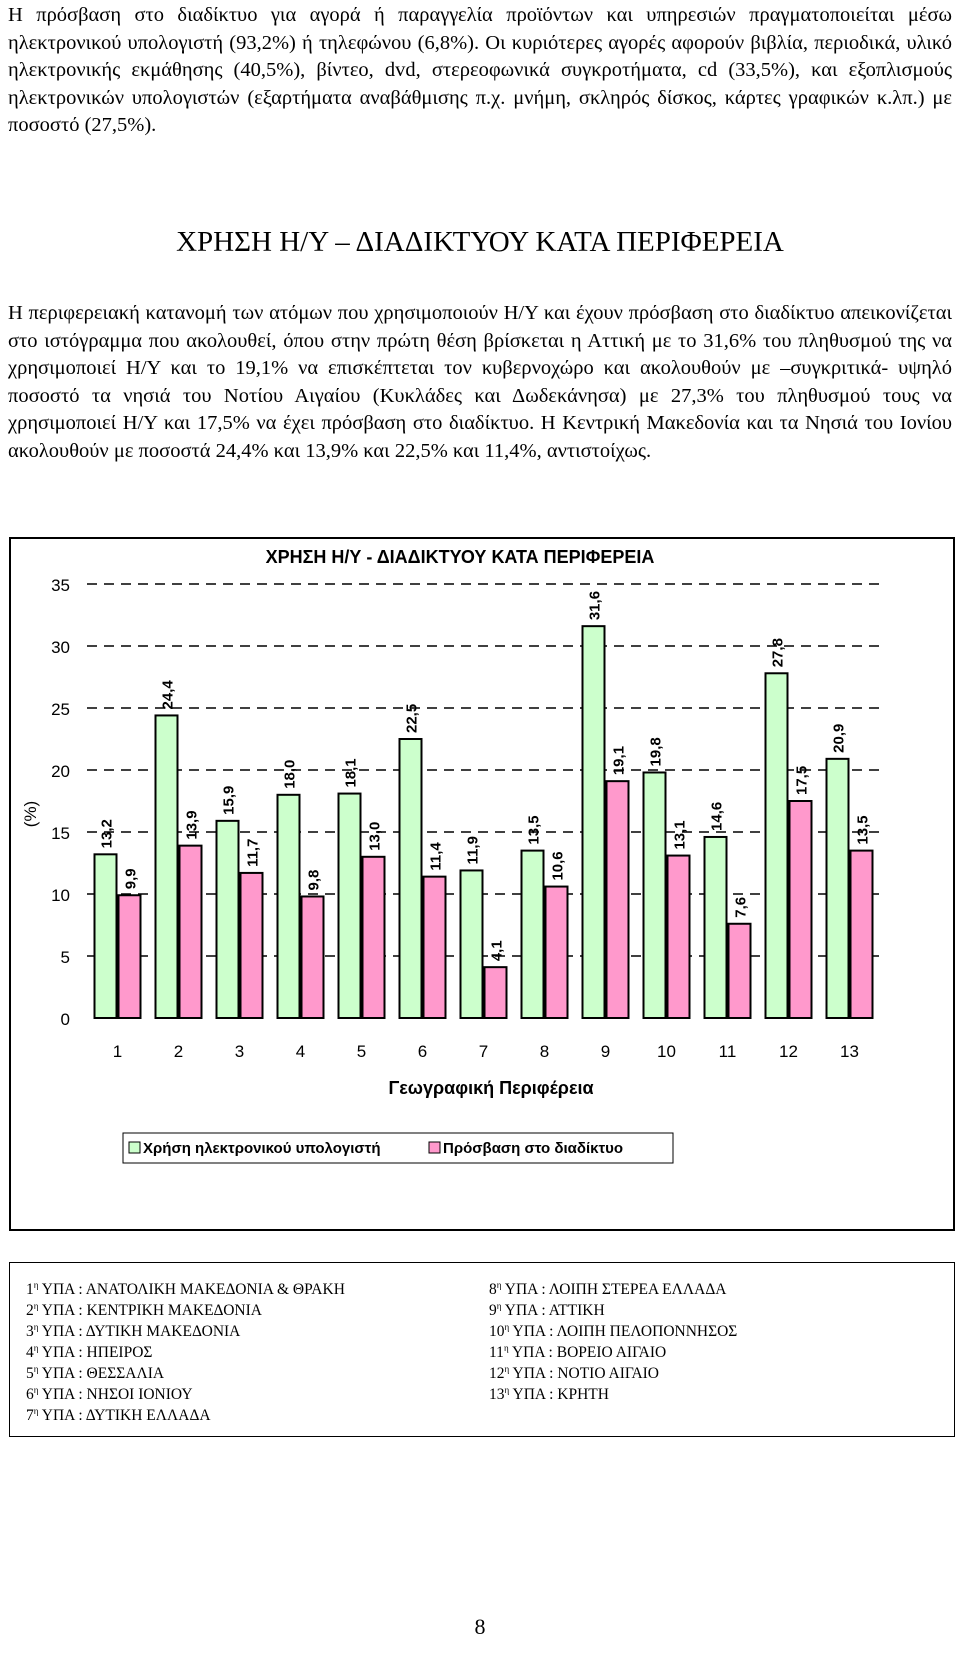  What do you see at coordinates (185, 1289) in the screenshot?
I see `region-key-item: 1η ΥΠΑ : ΑΝΑΤΟΛΙΚΗ ΜΑΚΕΔΟΝΙΑ & ΘΡΑΚΗ` at bounding box center [185, 1289].